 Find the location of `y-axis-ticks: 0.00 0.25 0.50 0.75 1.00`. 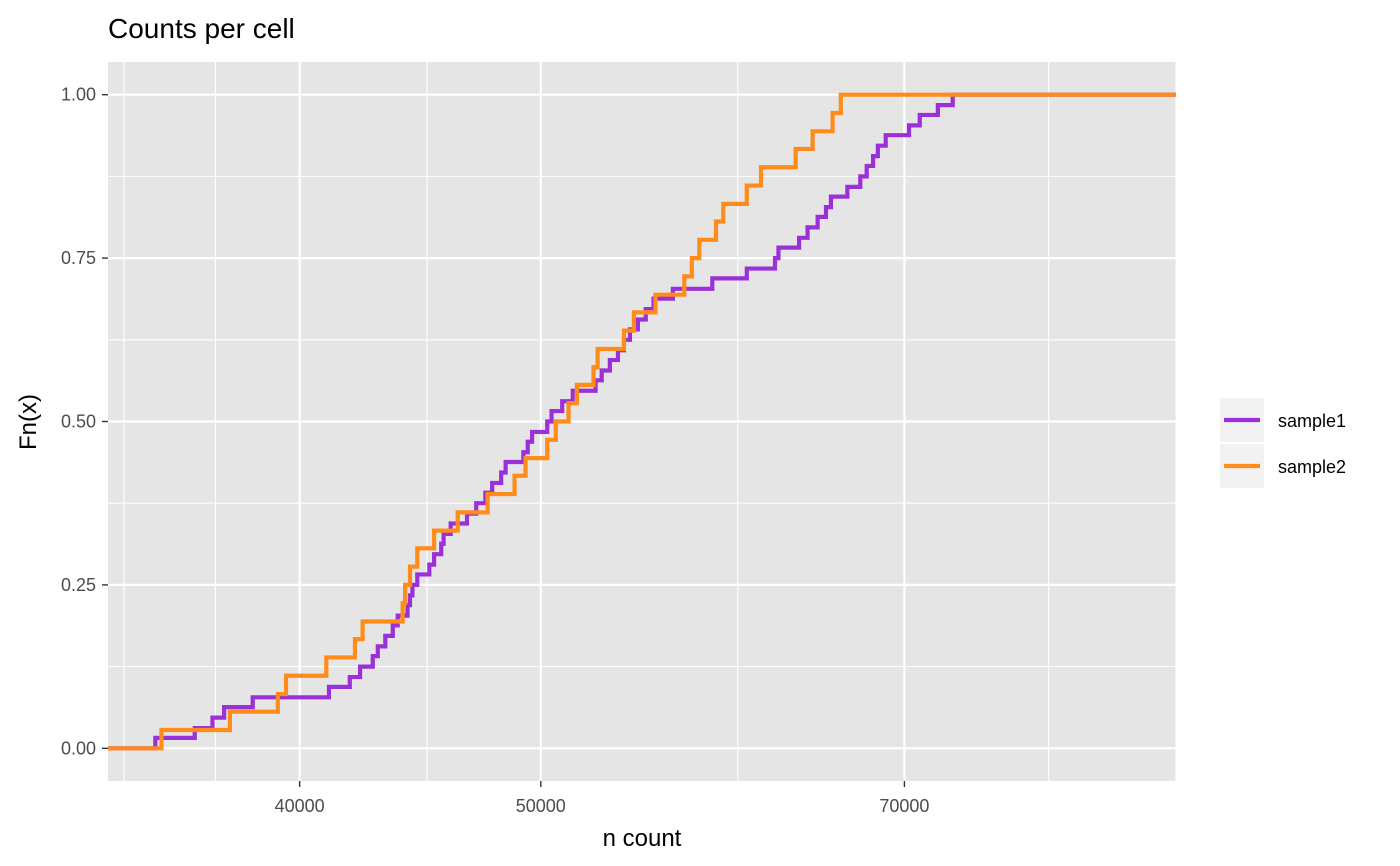

y-axis-ticks: 0.00 0.25 0.50 0.75 1.00 is located at coordinates (84, 421).